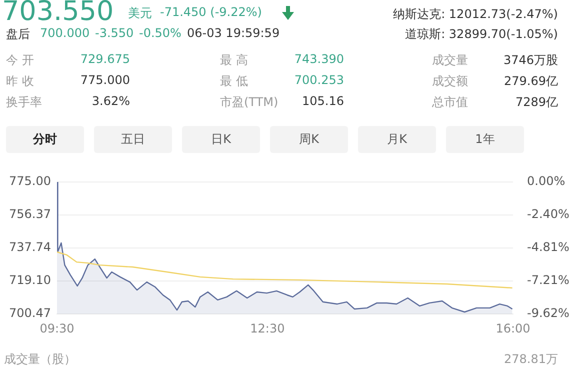  Describe the element at coordinates (40, 359) in the screenshot. I see `text: 成交量（股）` at that location.